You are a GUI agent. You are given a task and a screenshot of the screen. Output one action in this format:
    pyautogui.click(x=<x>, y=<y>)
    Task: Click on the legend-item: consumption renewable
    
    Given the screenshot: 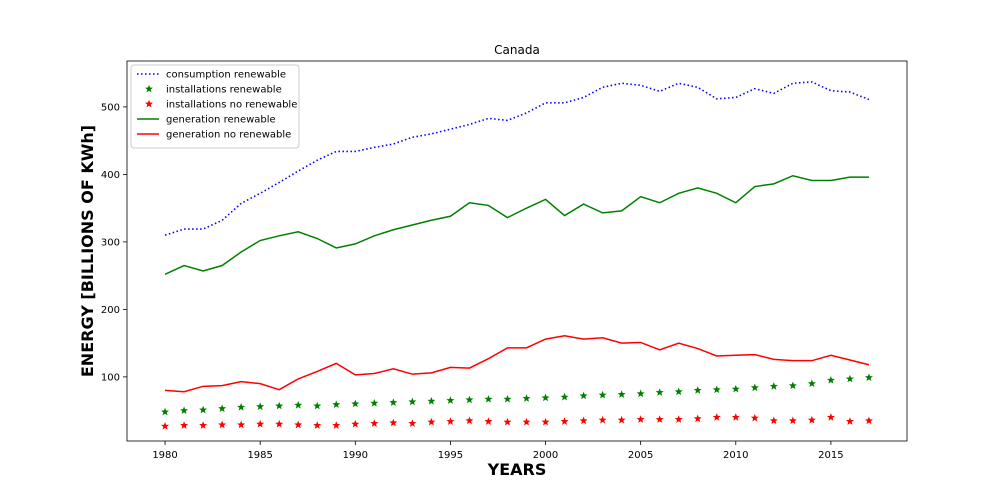 What is the action you would take?
    pyautogui.click(x=211, y=75)
    